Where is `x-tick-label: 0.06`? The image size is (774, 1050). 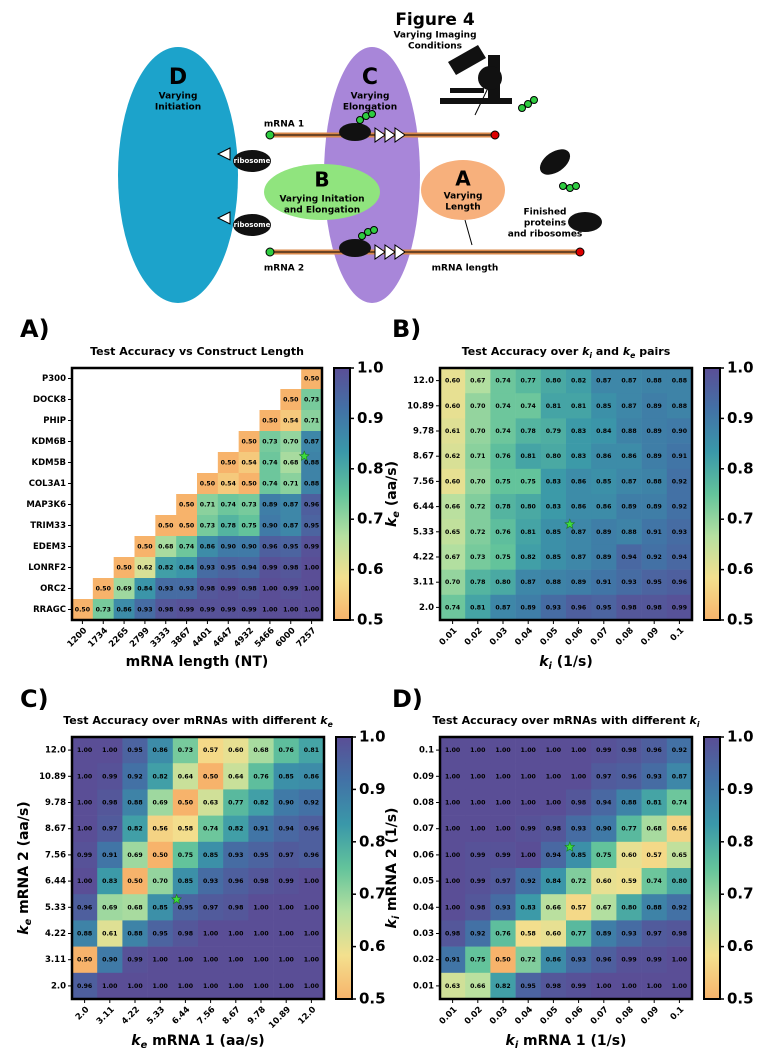
x-tick-label: 0.06 is located at coordinates (575, 637).